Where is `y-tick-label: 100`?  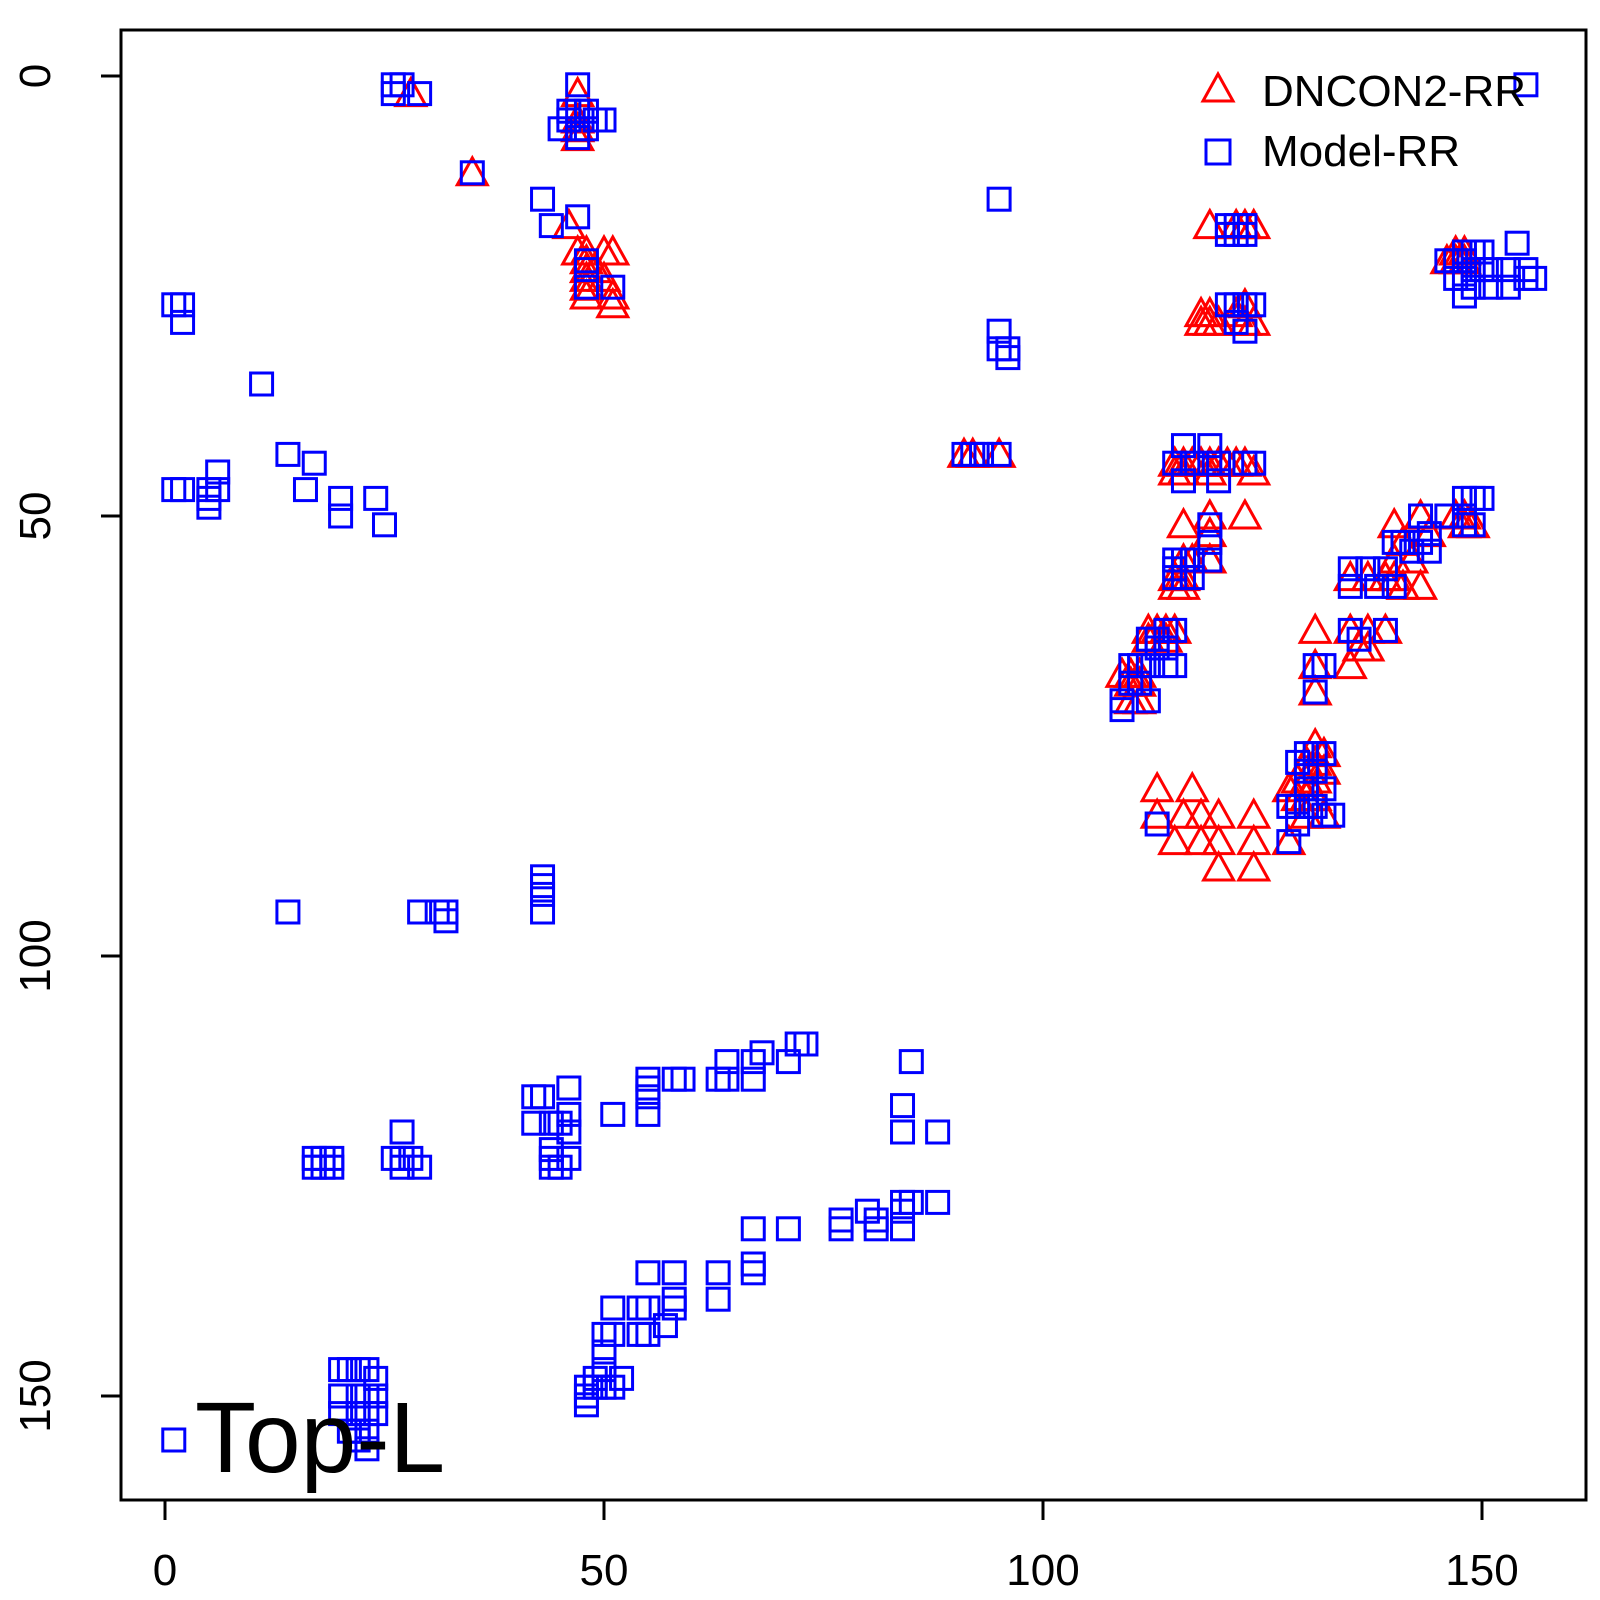
y-tick-label: 100 is located at coordinates (35, 955).